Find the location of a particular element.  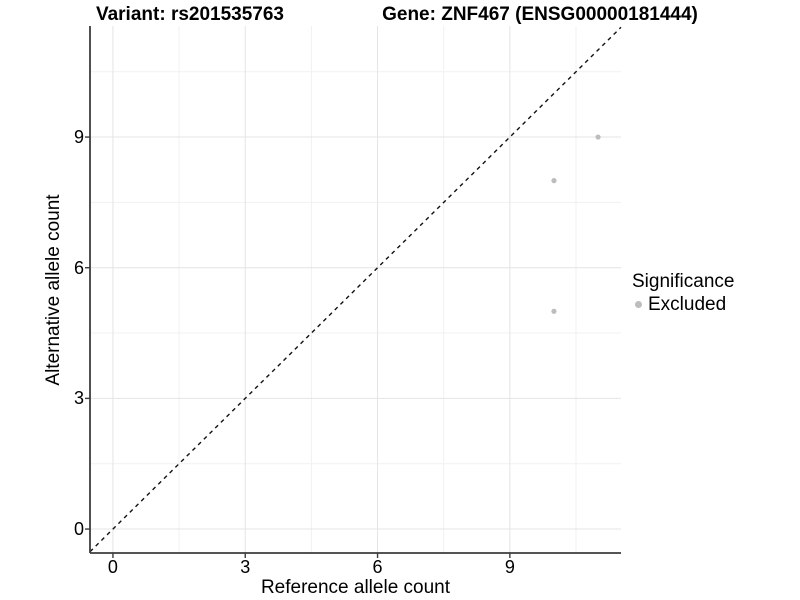

y-tick-label: 3 is located at coordinates (78, 398).